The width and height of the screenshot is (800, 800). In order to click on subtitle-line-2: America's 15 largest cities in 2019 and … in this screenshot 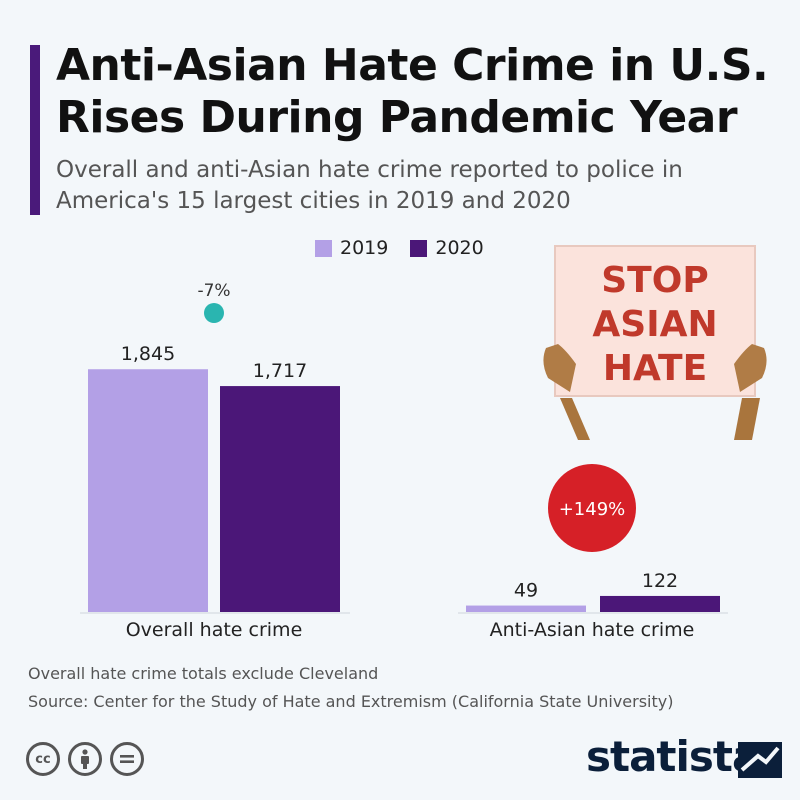, I will do `click(313, 201)`.